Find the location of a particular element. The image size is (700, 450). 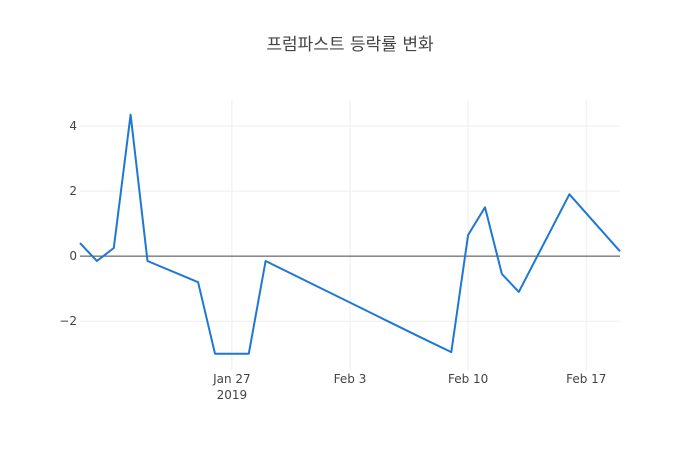

chart-title: 프럼파스트 등락률 변화 is located at coordinates (350, 45).